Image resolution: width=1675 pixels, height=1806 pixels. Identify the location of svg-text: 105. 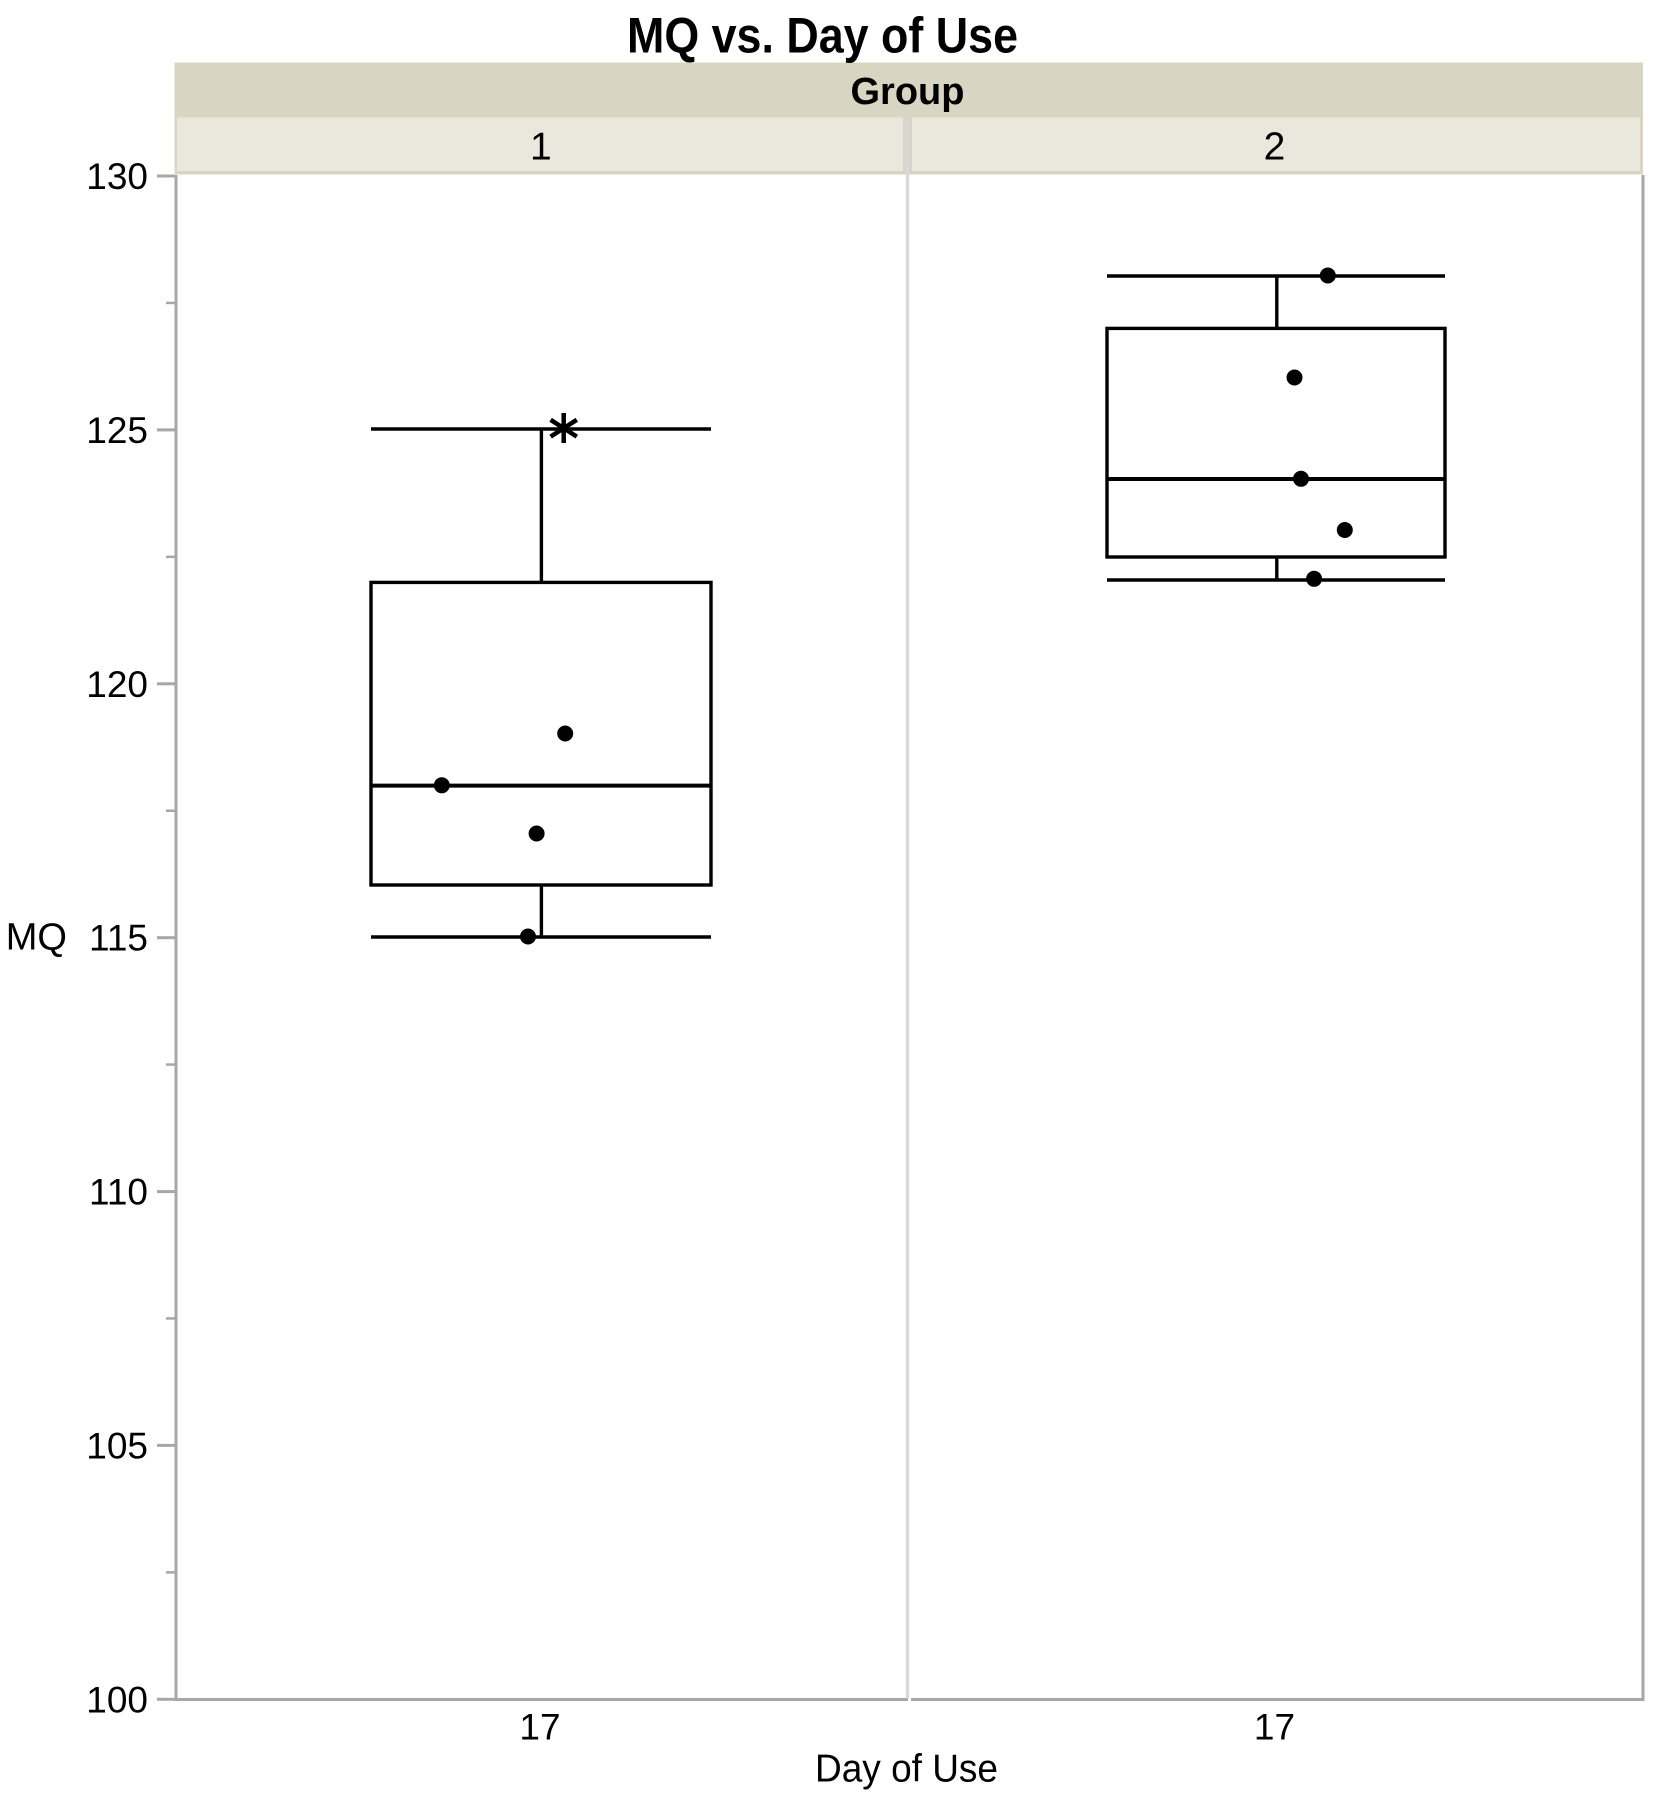
(117, 1445).